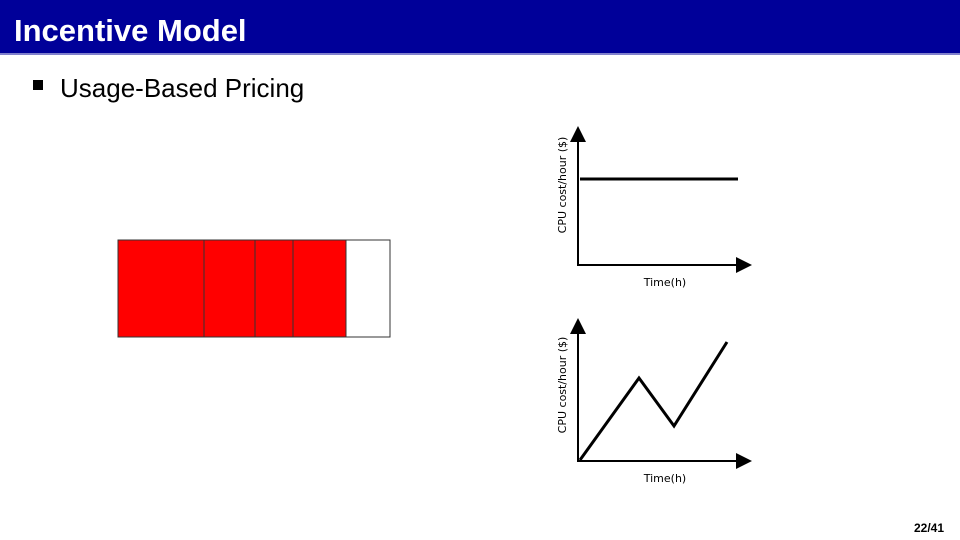 This screenshot has height=540, width=960. What do you see at coordinates (653, 401) in the screenshot?
I see `price-line` at bounding box center [653, 401].